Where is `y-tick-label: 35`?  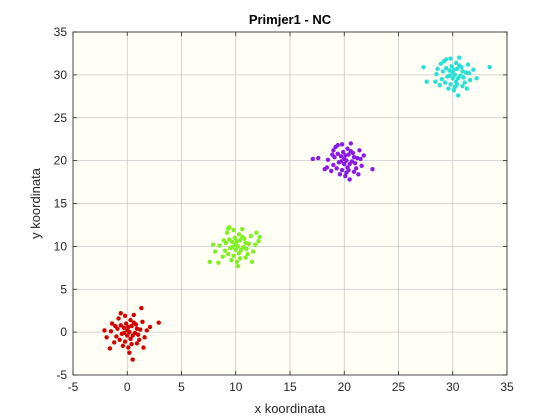
y-tick-label: 35 is located at coordinates (61, 32).